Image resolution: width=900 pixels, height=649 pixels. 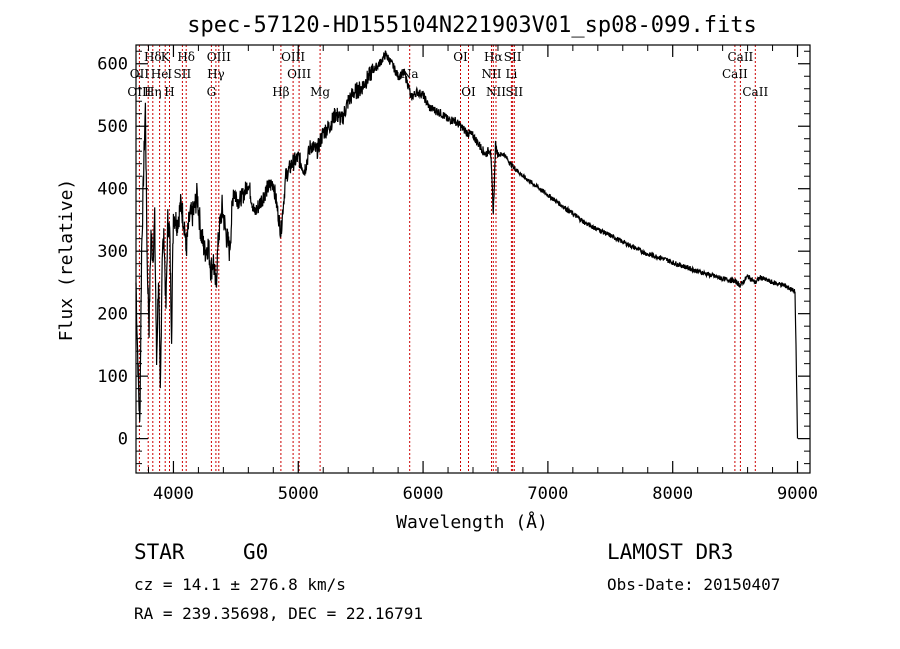 I want to click on line-marker-label-13: Hγ, so click(x=216, y=74).